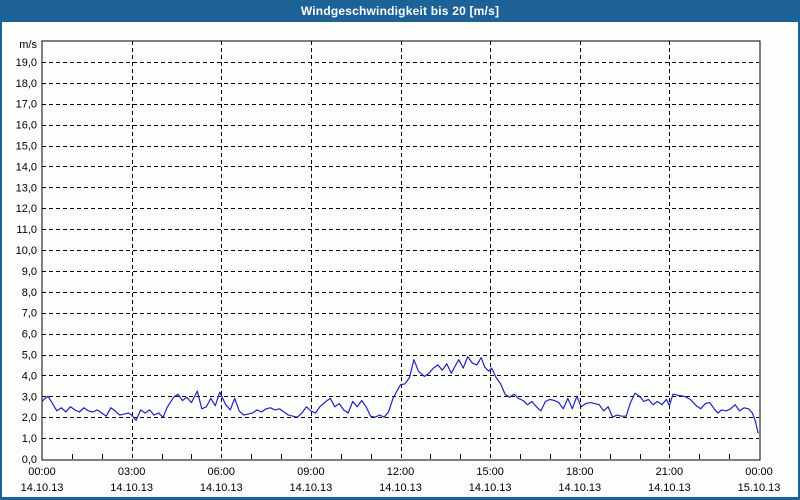  What do you see at coordinates (759, 488) in the screenshot?
I see `x-tick-date-label: 15.10.13` at bounding box center [759, 488].